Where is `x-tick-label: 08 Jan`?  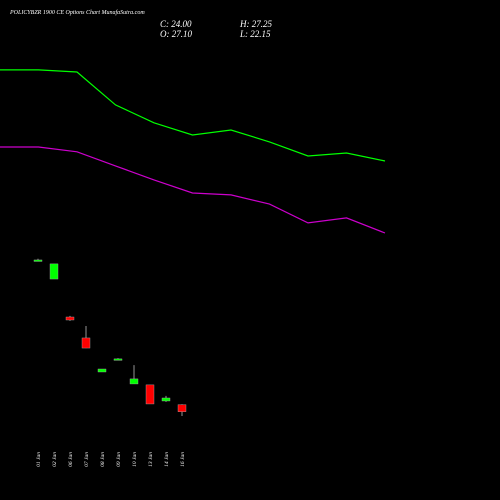
x-tick-label: 08 Jan is located at coordinates (103, 459).